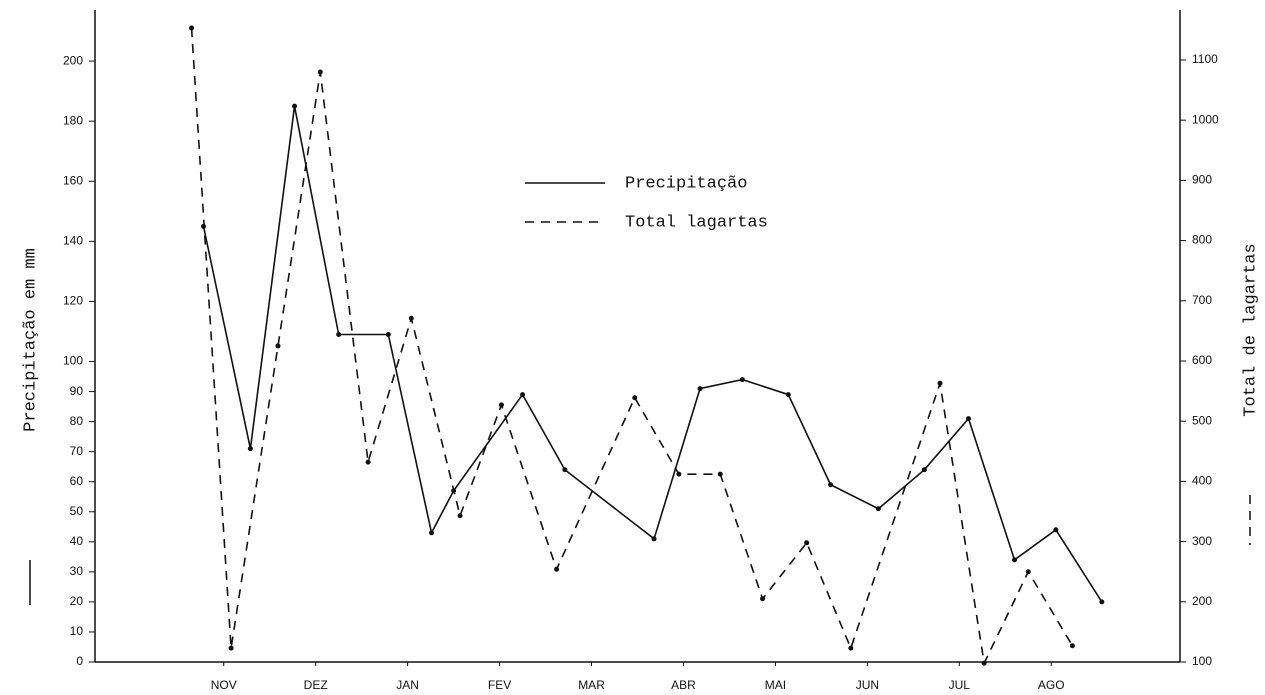  I want to click on x-tick-label: AGO, so click(1051, 685).